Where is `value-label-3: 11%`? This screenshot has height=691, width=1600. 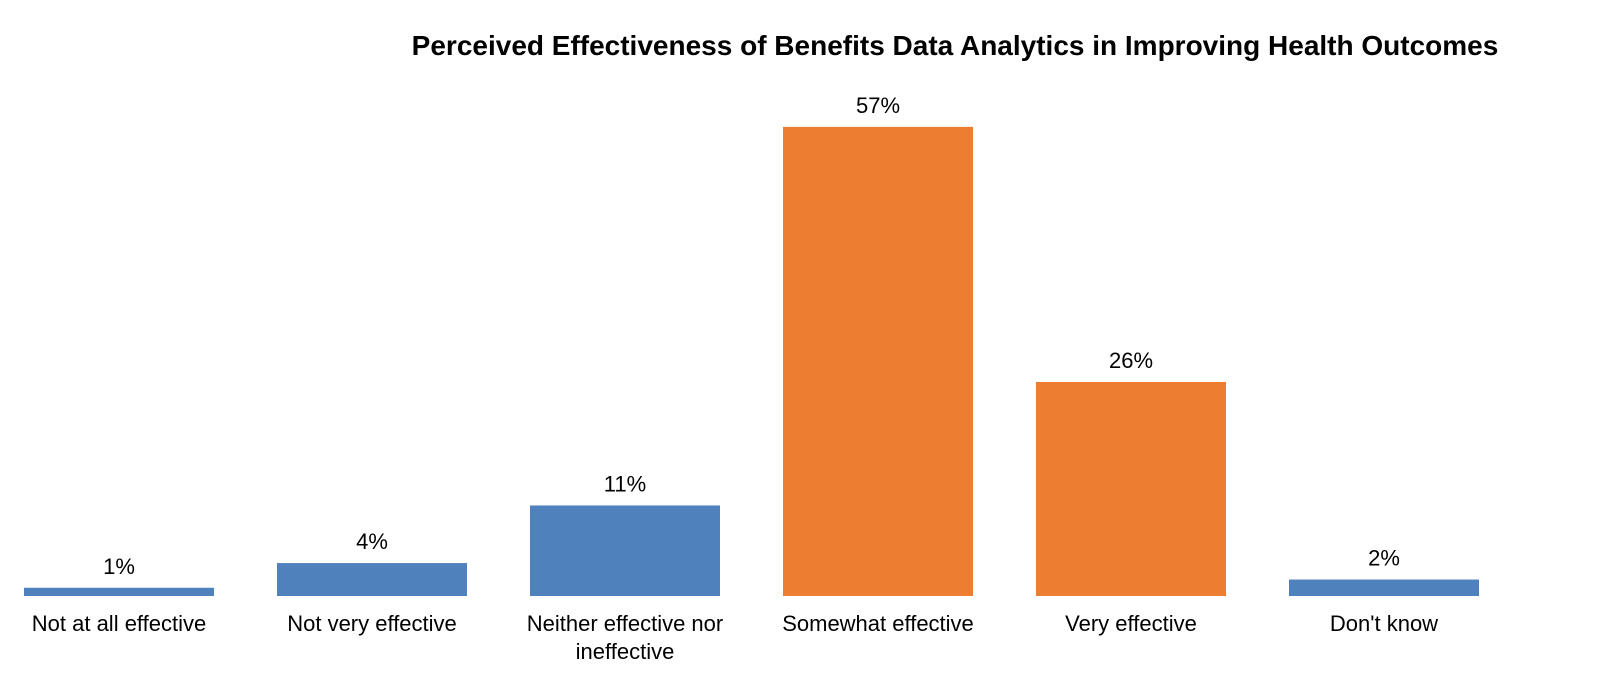
value-label-3: 11% is located at coordinates (625, 483).